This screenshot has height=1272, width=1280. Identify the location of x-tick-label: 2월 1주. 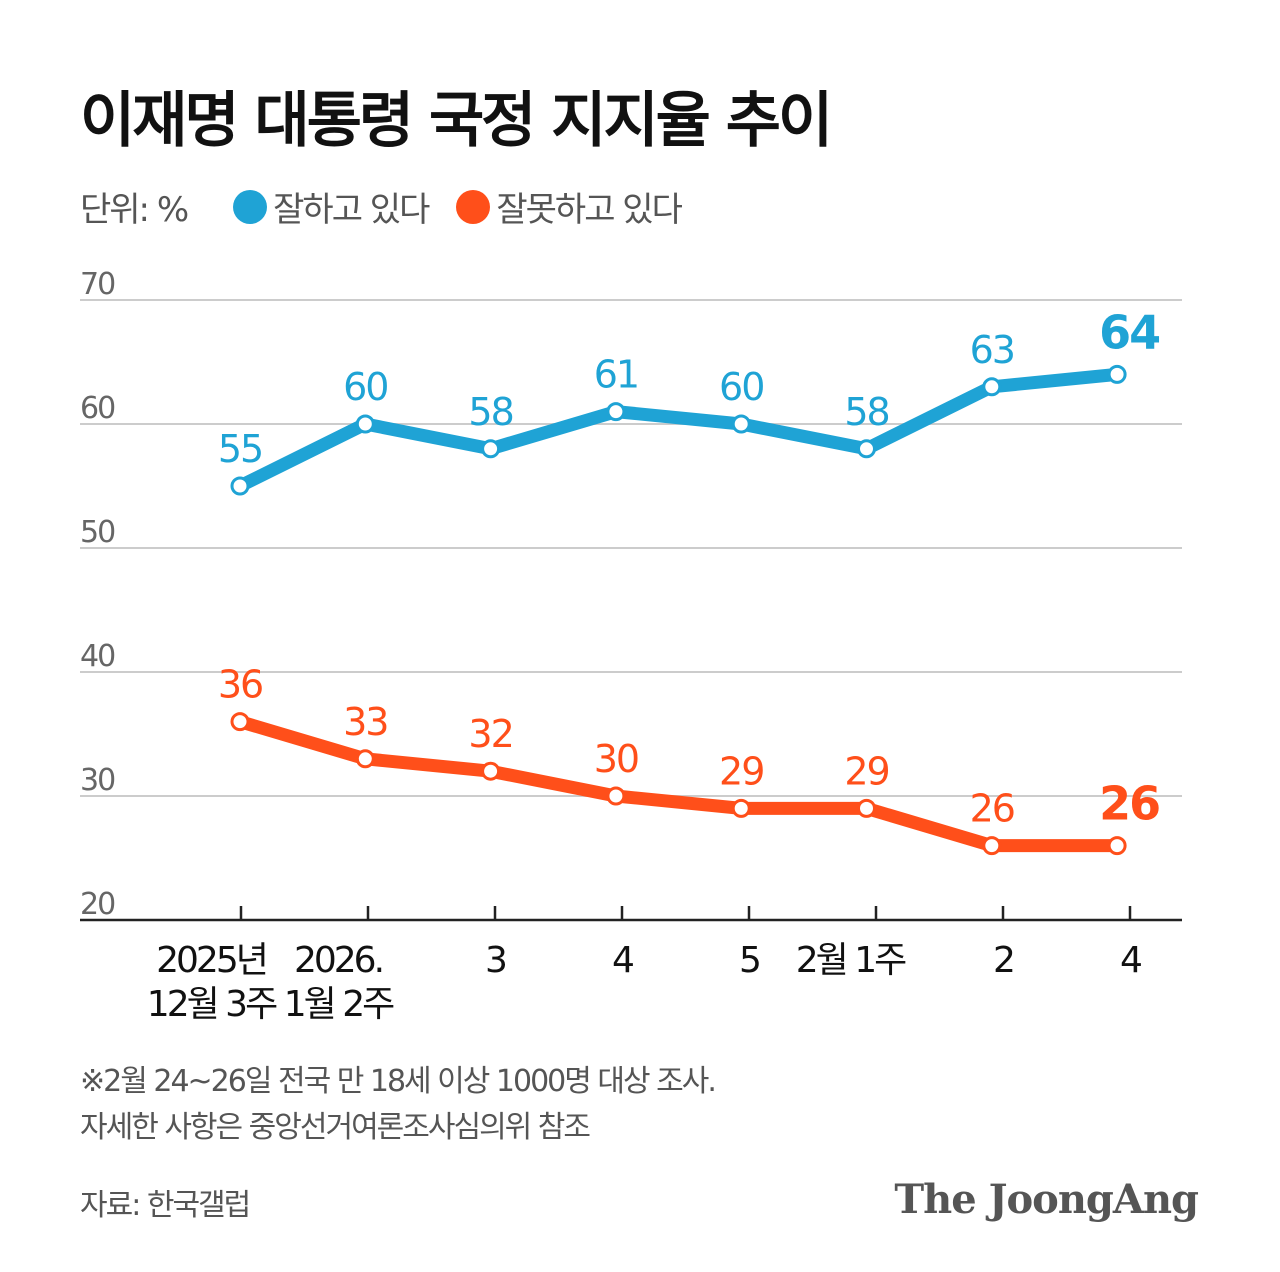
(851, 960).